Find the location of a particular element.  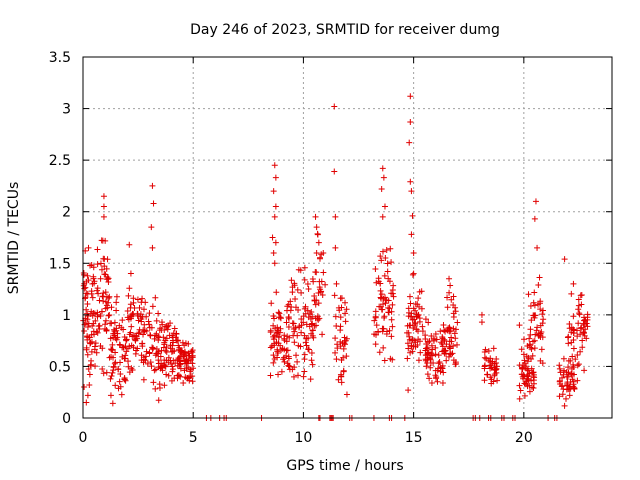

y-tick-label: 3 is located at coordinates (66, 110).